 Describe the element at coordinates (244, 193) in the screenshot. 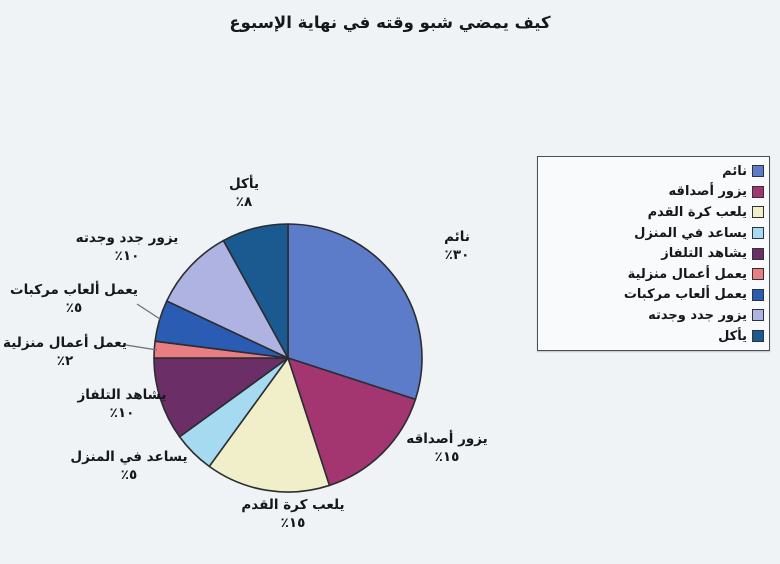

I see `slice-label: يأكل ٨٪` at that location.